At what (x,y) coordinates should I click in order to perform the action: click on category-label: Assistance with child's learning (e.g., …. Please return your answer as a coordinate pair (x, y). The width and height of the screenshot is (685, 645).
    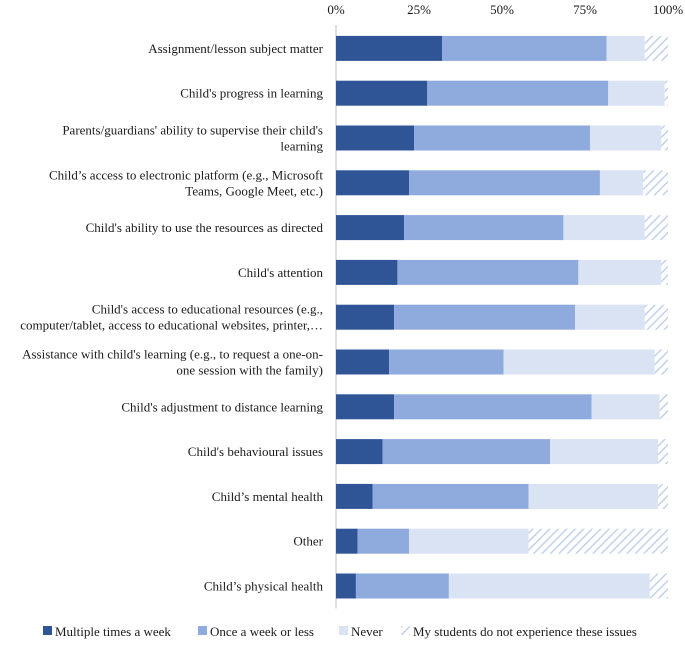
    Looking at the image, I should click on (172, 354).